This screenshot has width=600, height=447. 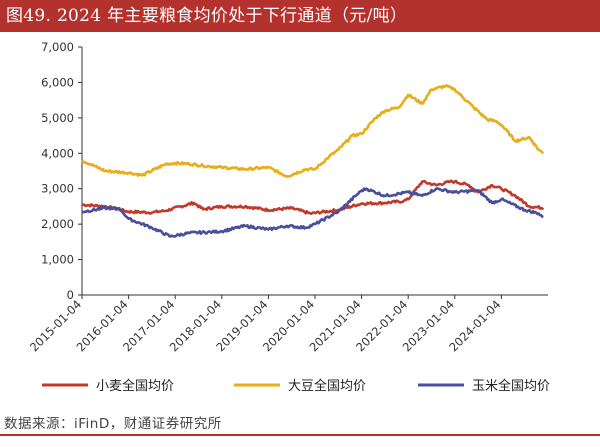 I want to click on legend-label: 玉米全国均价, so click(x=511, y=386).